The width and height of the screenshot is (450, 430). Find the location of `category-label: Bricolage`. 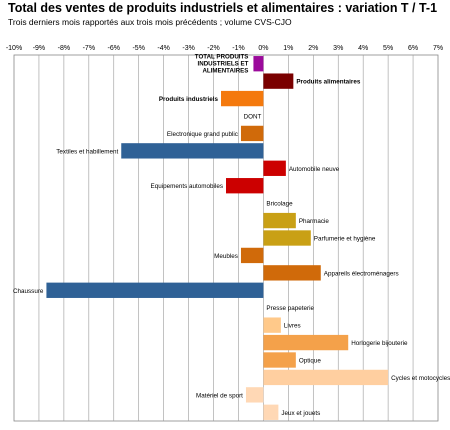

category-label: Bricolage is located at coordinates (279, 204).